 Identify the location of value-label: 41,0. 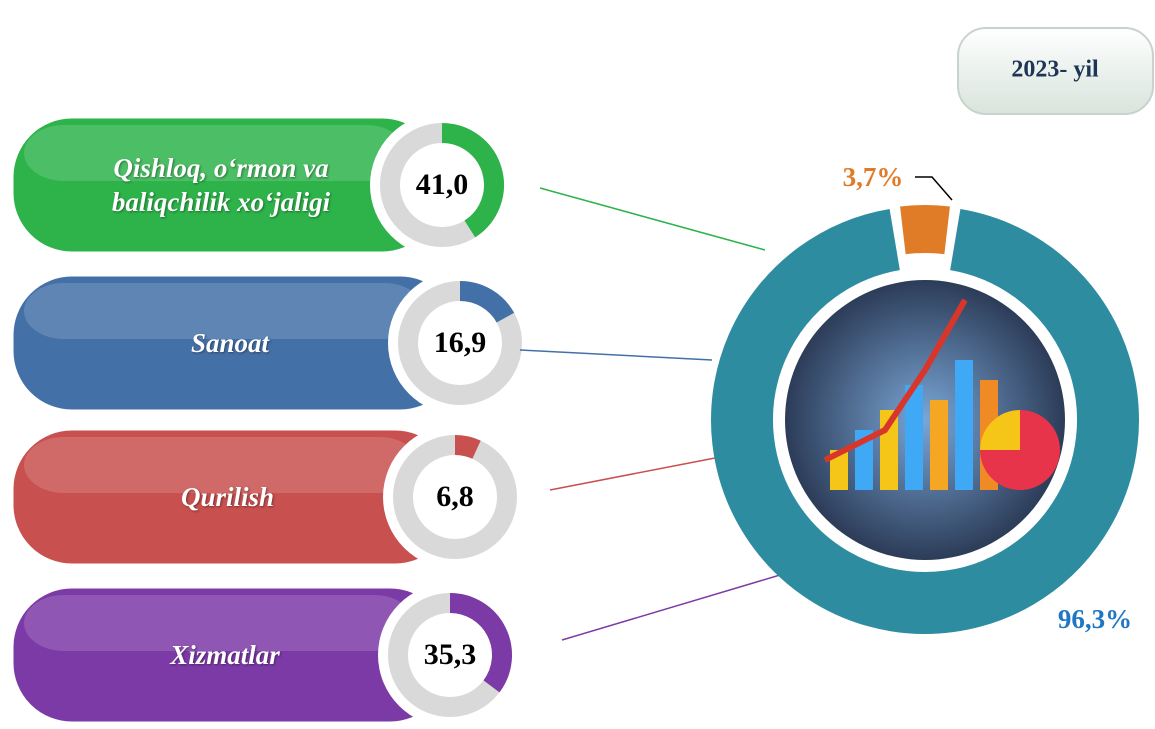
(442, 184).